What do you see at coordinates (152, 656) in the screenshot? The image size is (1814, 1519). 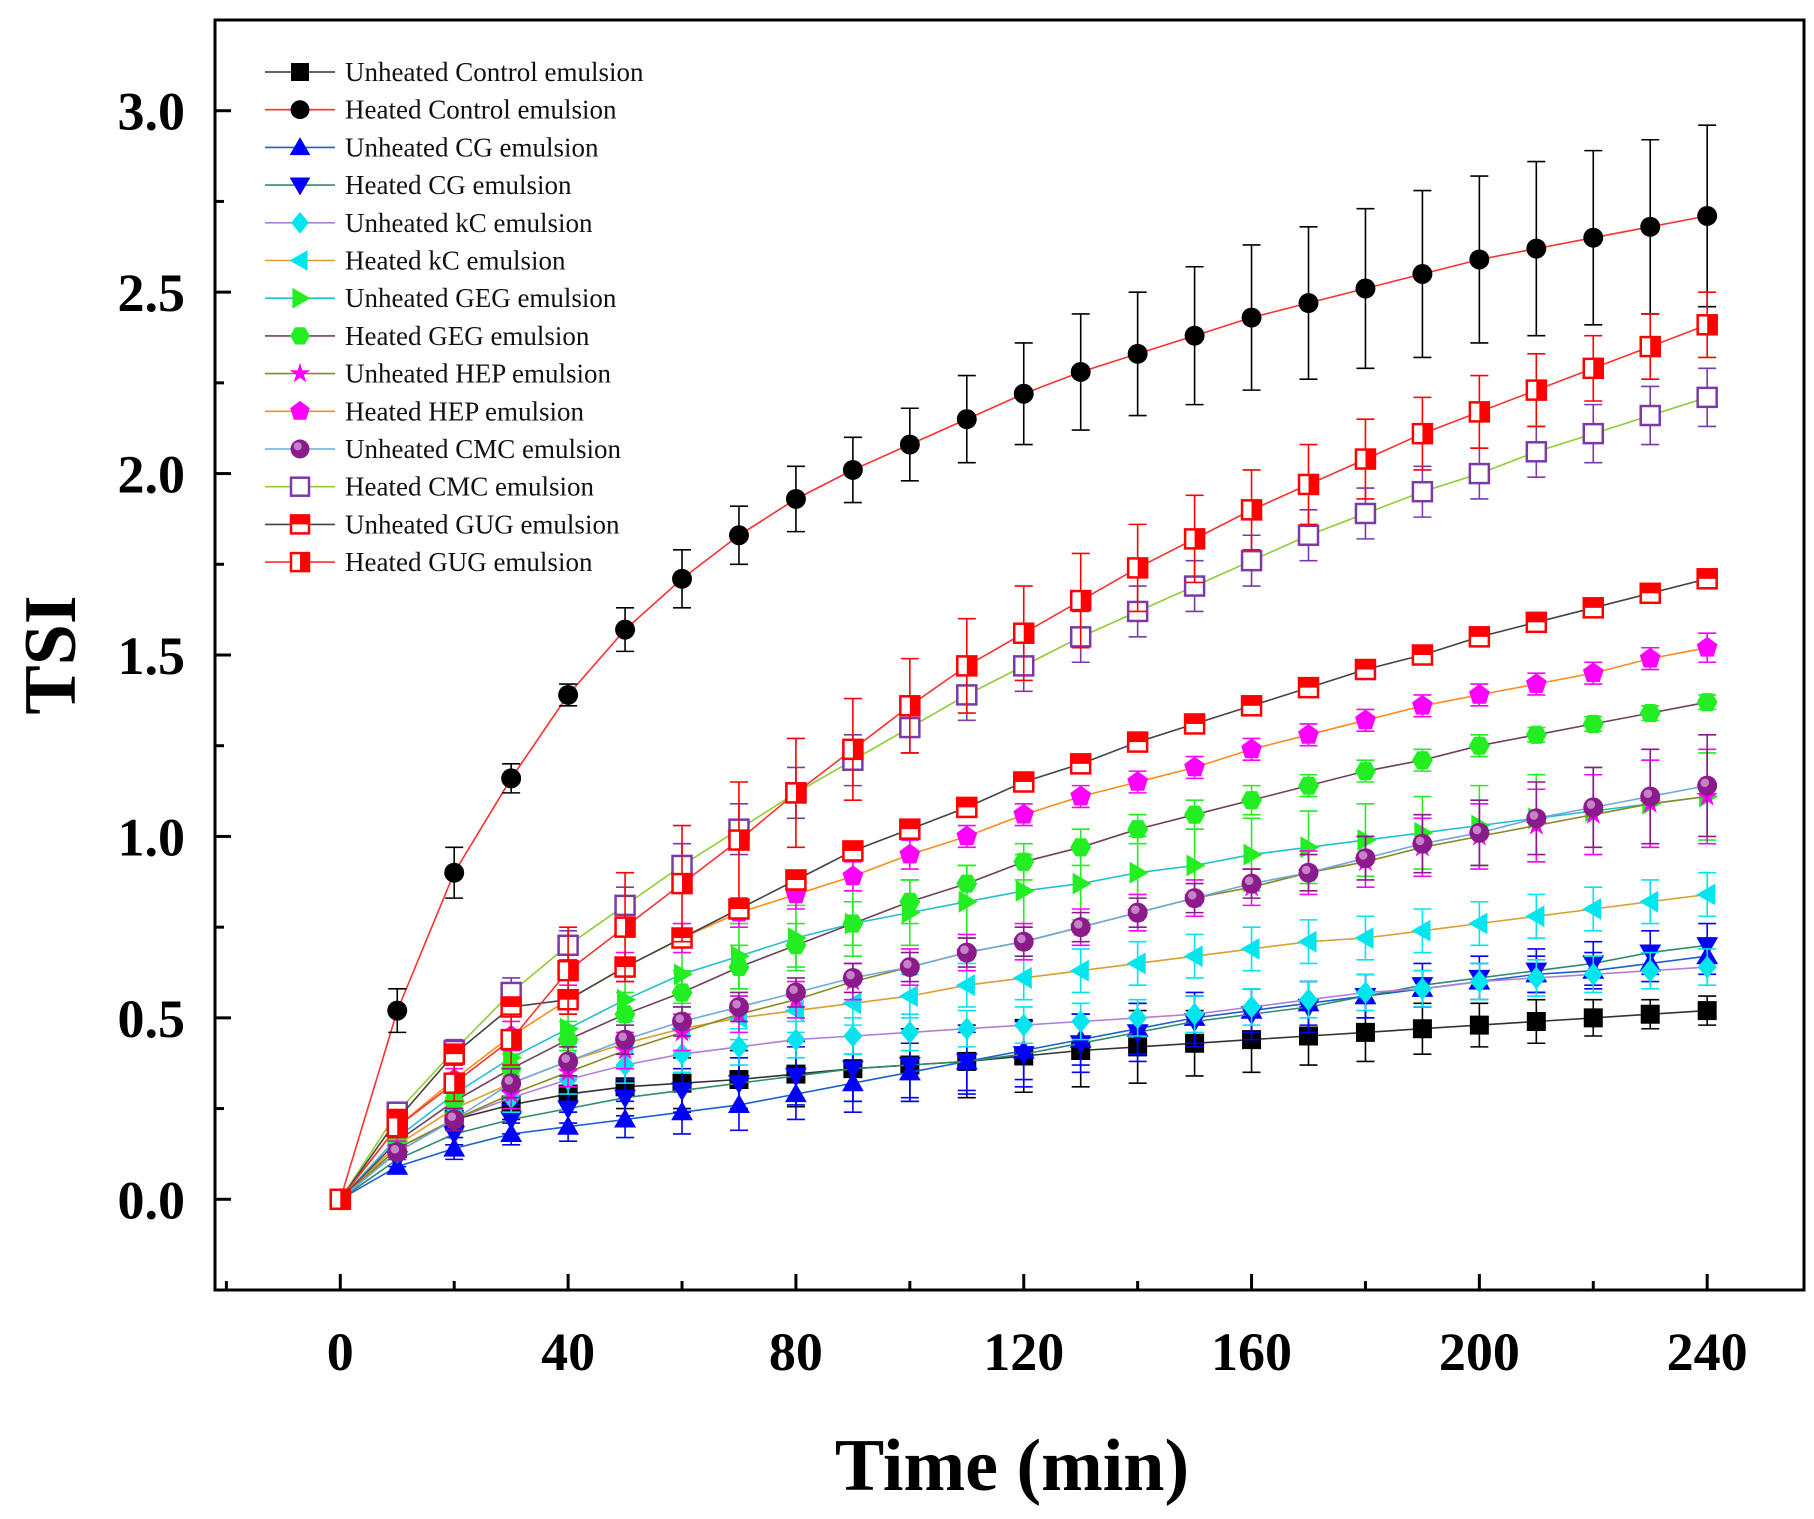 I see `y-tick-label: 1.5` at bounding box center [152, 656].